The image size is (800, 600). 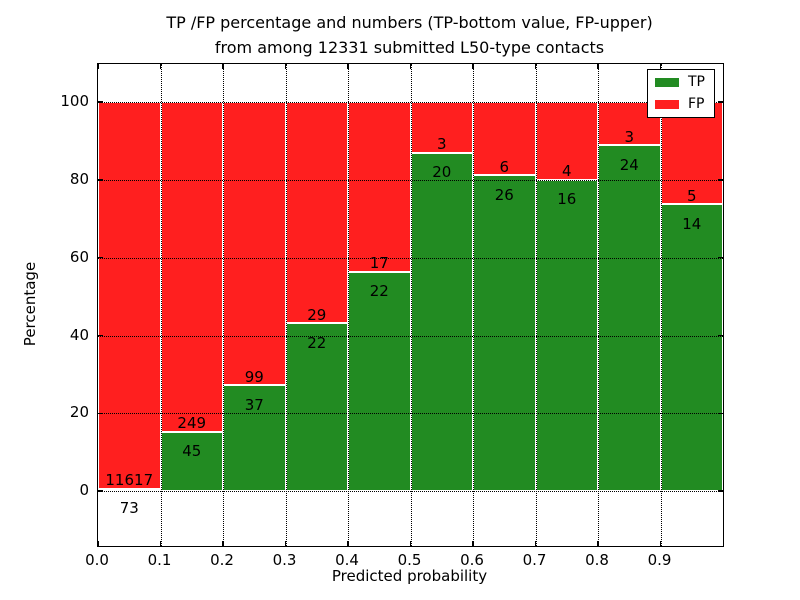 I want to click on tp-count-label: 14, so click(x=692, y=223).